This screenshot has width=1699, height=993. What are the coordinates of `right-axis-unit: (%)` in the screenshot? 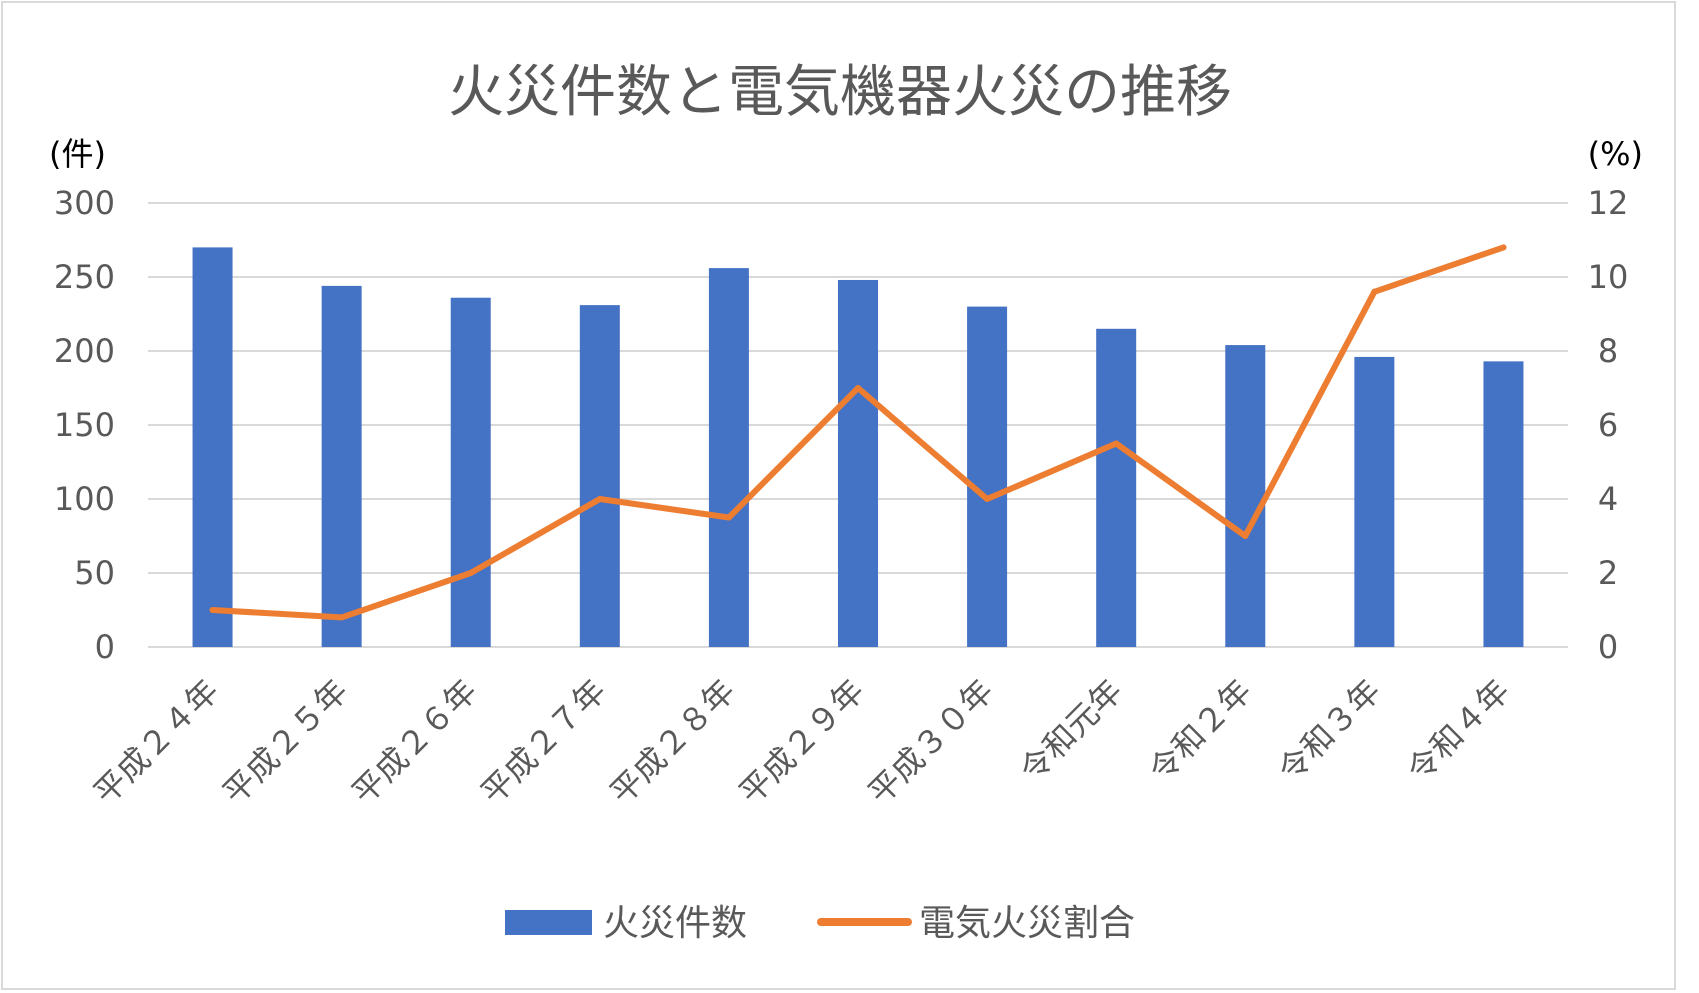 It's located at (1615, 154).